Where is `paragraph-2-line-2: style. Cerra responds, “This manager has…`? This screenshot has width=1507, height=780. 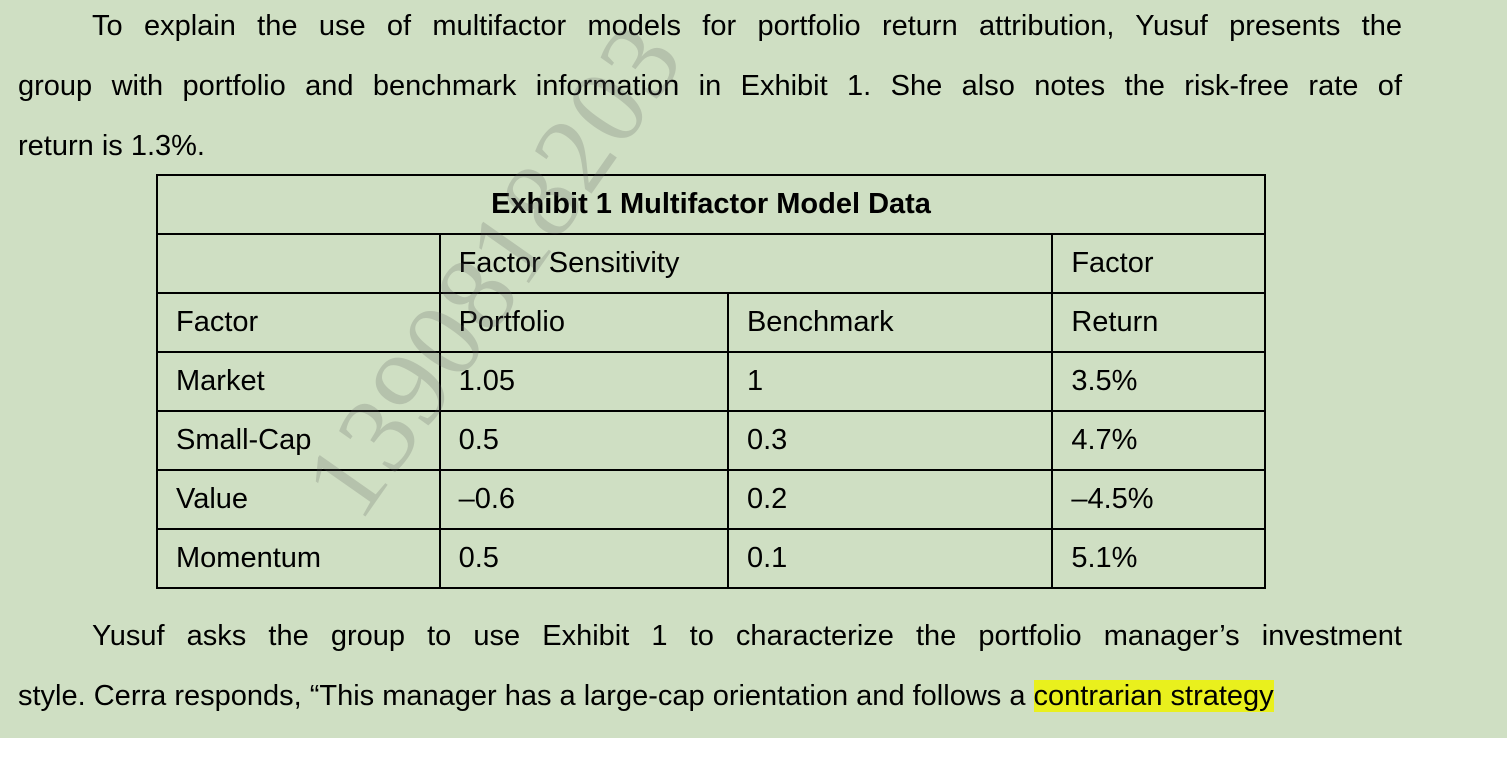
paragraph-2-line-2: style. Cerra responds, “This manager has… is located at coordinates (646, 696).